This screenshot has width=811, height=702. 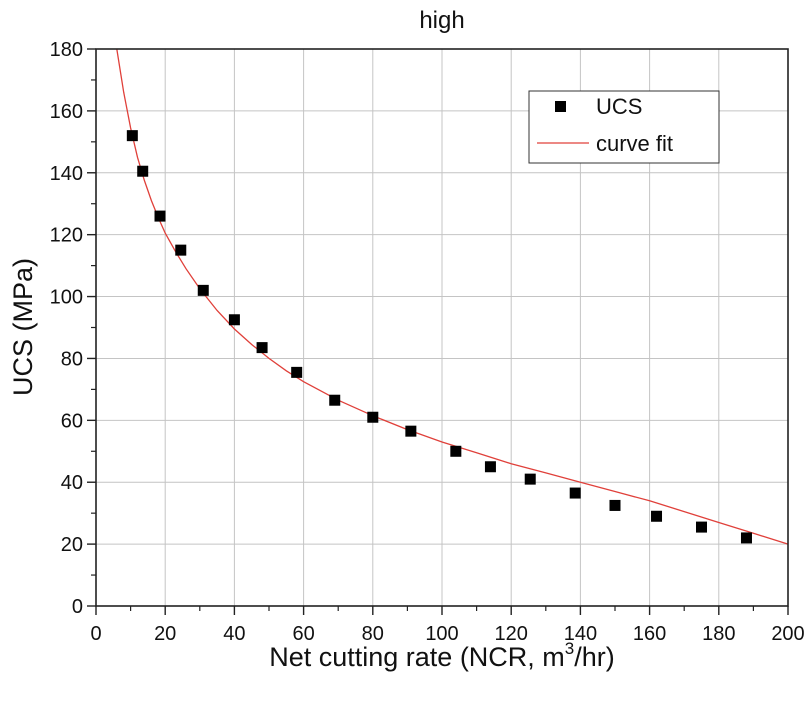 What do you see at coordinates (569, 648) in the screenshot?
I see `x-axis-label-superscript: 3` at bounding box center [569, 648].